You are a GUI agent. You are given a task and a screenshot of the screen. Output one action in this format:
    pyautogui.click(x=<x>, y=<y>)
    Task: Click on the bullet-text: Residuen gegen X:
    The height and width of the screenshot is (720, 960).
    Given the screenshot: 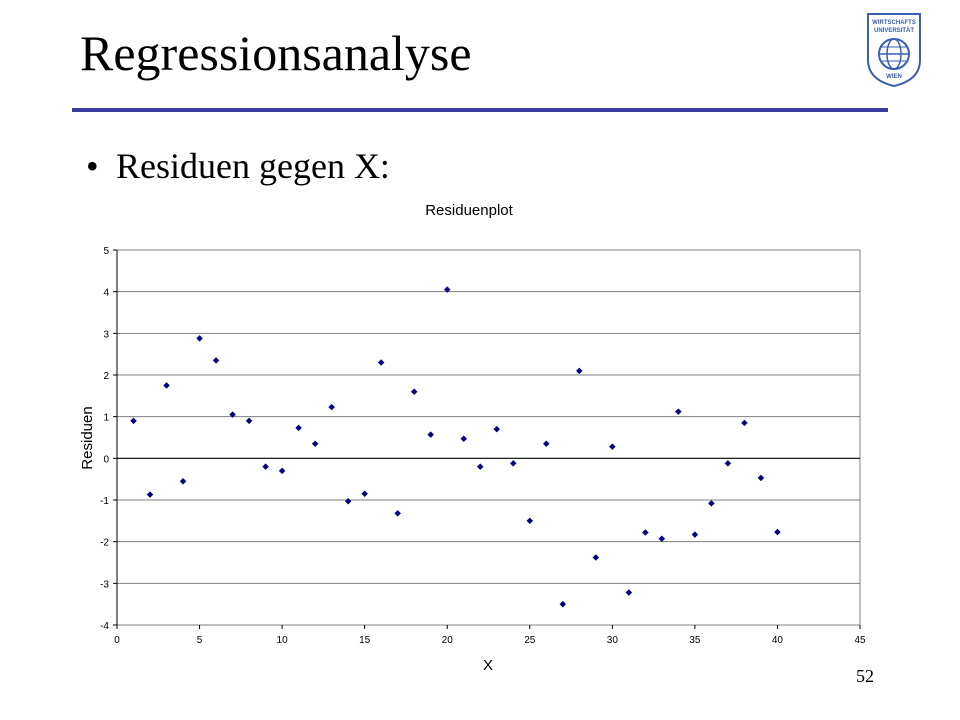 What is the action you would take?
    pyautogui.click(x=253, y=166)
    